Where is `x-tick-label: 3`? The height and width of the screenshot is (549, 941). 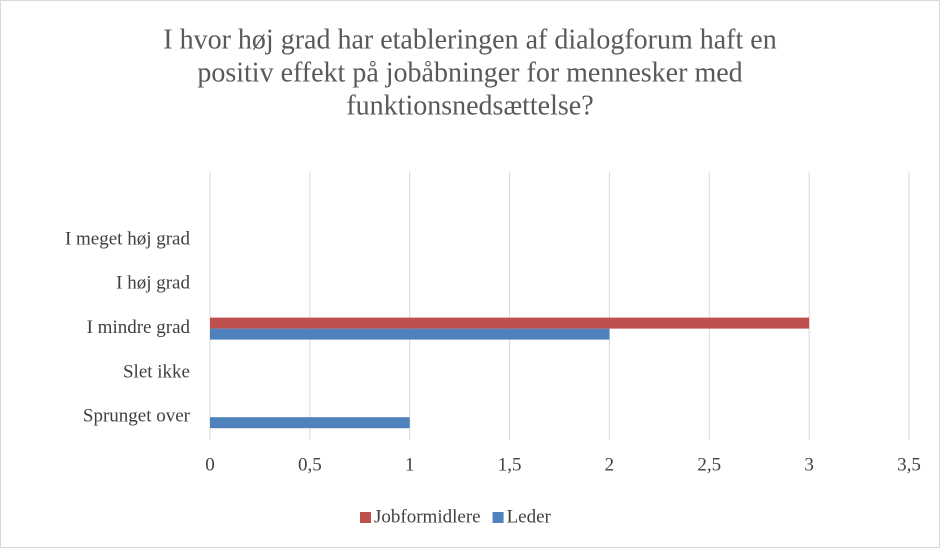 x-tick-label: 3 is located at coordinates (809, 464).